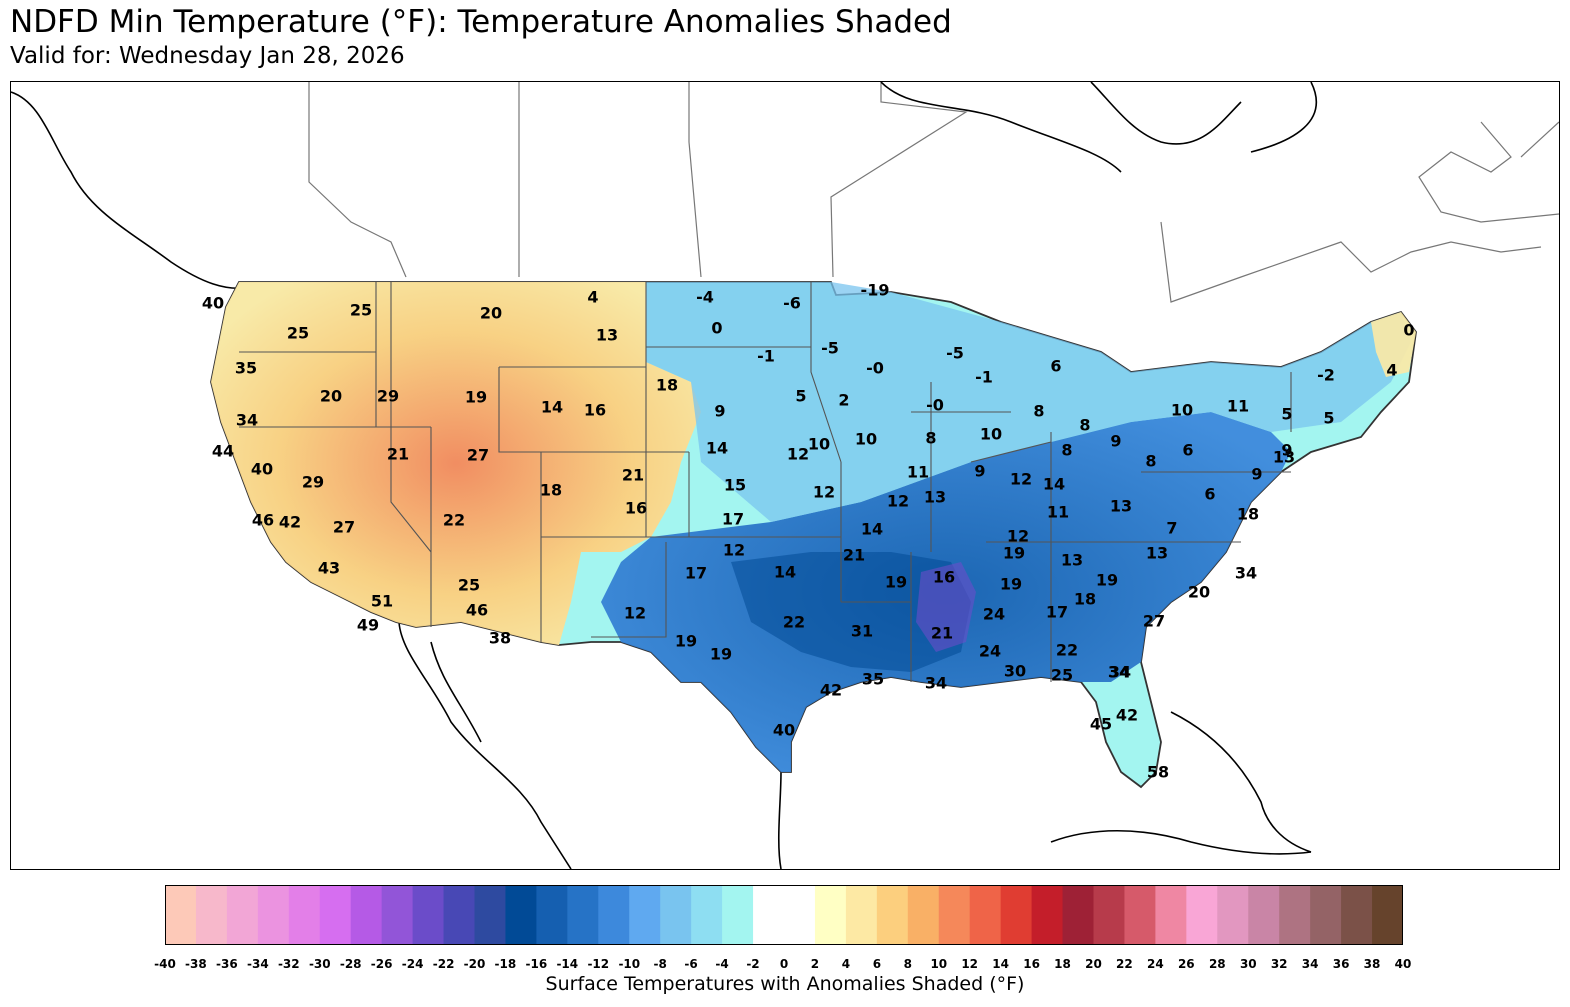 The image size is (1570, 1007). What do you see at coordinates (984, 377) in the screenshot?
I see `temperature-label: -1` at bounding box center [984, 377].